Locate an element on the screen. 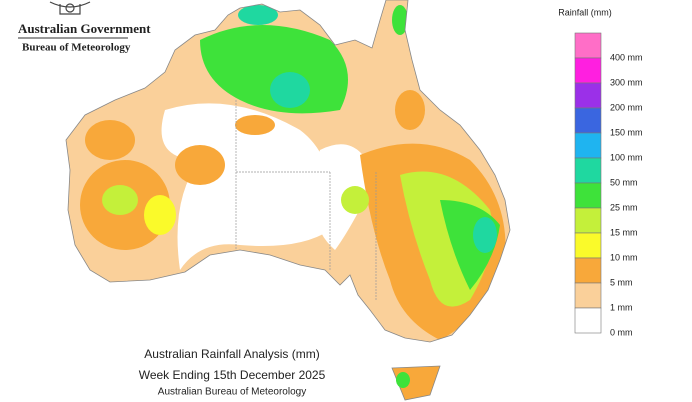 This screenshot has width=692, height=402. legend-label: 1 mm is located at coordinates (621, 307).